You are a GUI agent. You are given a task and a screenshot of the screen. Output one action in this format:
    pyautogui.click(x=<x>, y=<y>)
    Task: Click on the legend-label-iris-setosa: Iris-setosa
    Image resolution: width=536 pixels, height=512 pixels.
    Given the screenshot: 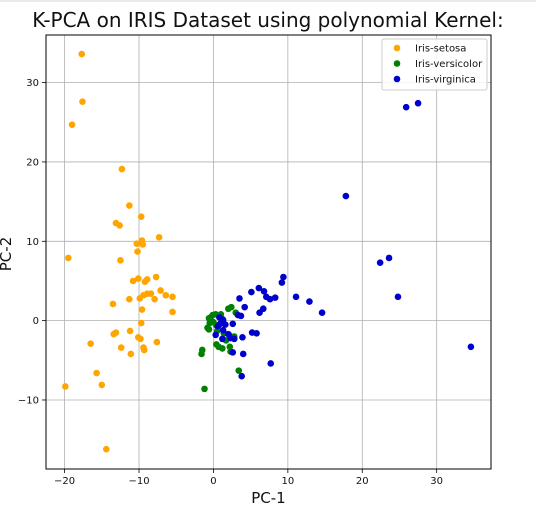 What is the action you would take?
    pyautogui.click(x=440, y=49)
    